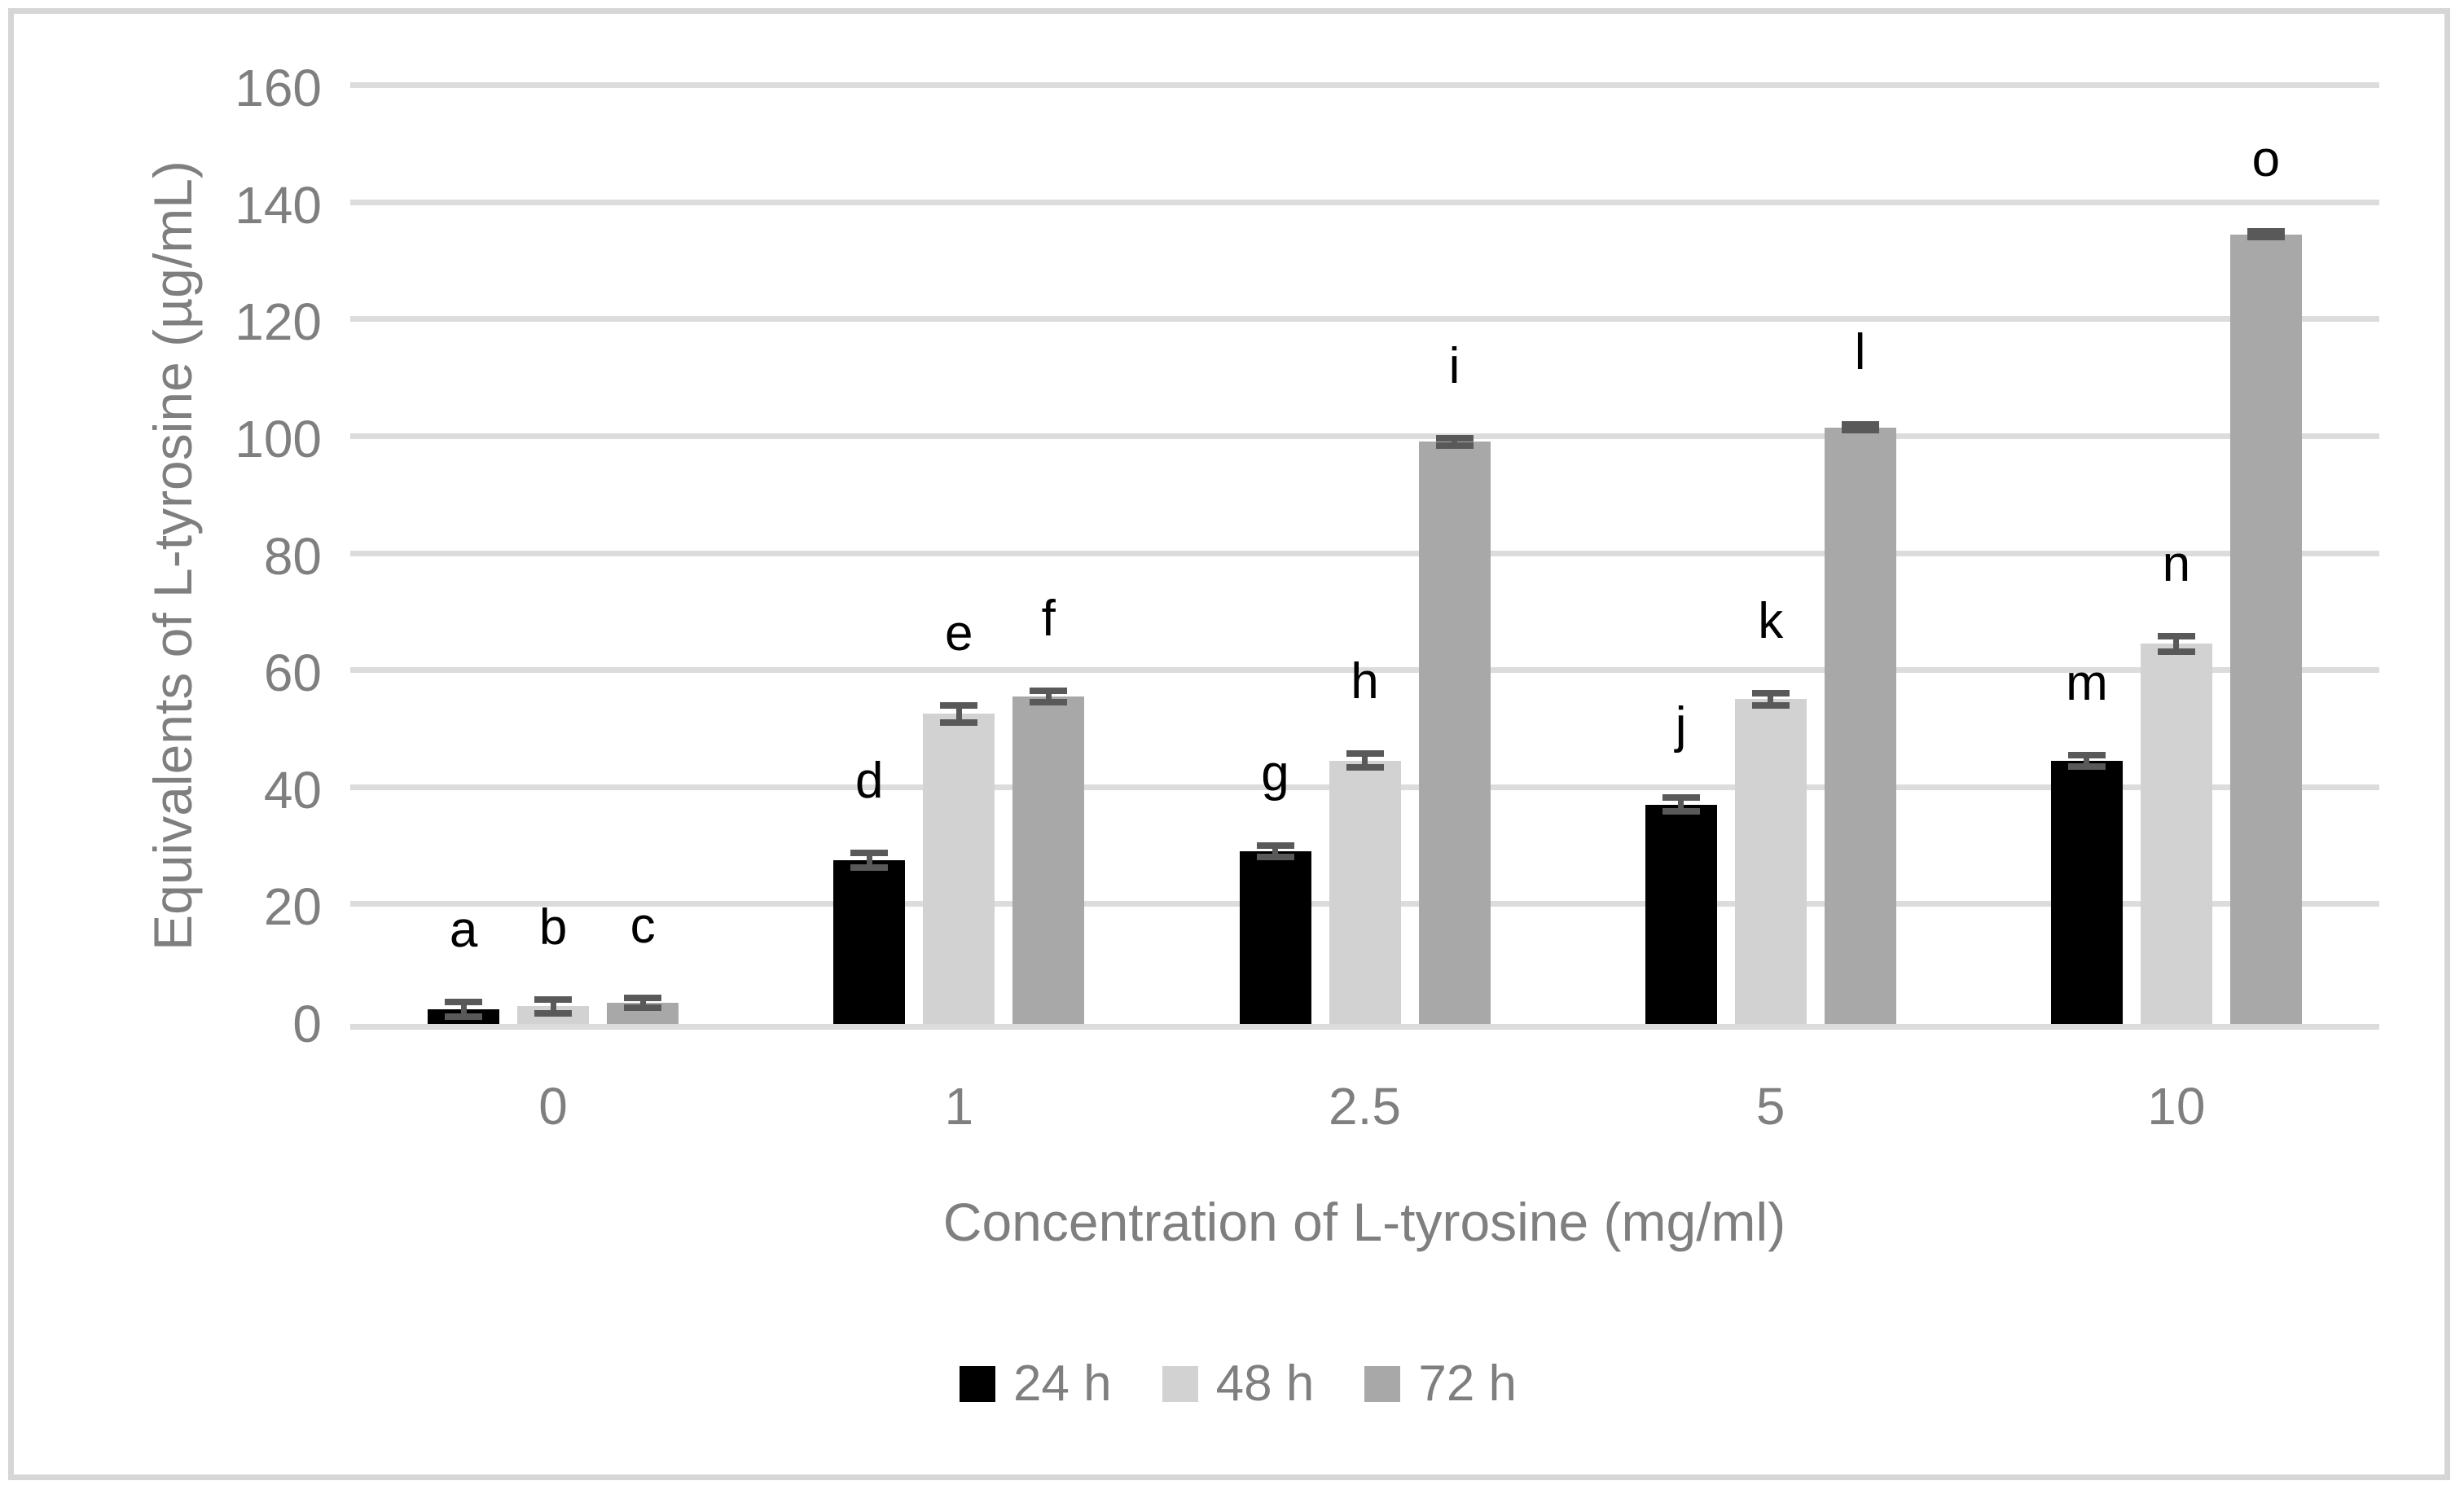  I want to click on significance-letter-a: a, so click(464, 930).